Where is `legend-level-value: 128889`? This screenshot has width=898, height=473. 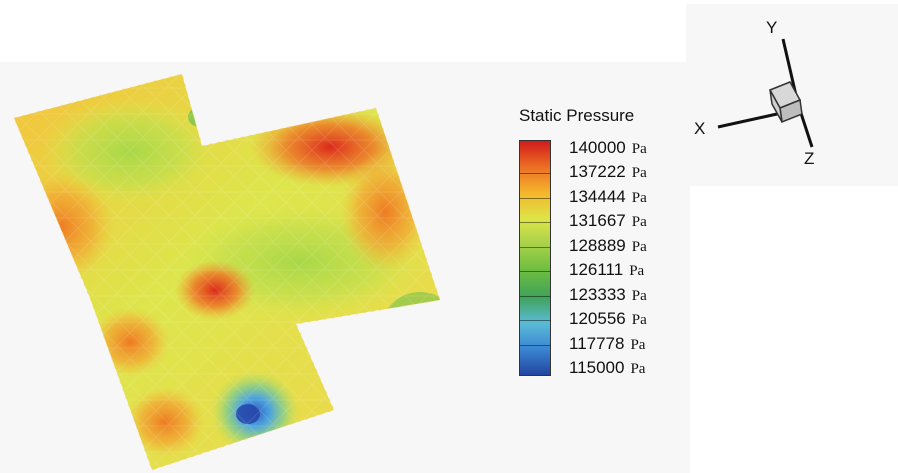 legend-level-value: 128889 is located at coordinates (597, 245).